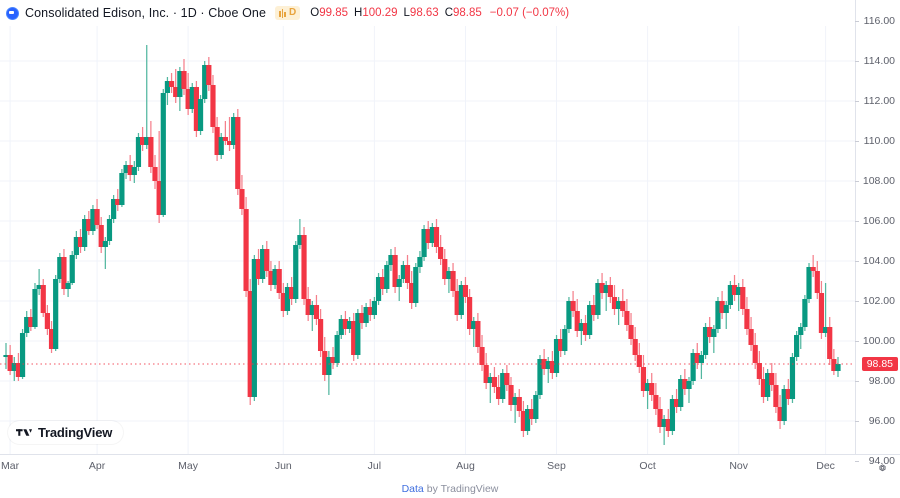 The height and width of the screenshot is (498, 900). I want to click on ohlc-low: L98.63, so click(421, 13).